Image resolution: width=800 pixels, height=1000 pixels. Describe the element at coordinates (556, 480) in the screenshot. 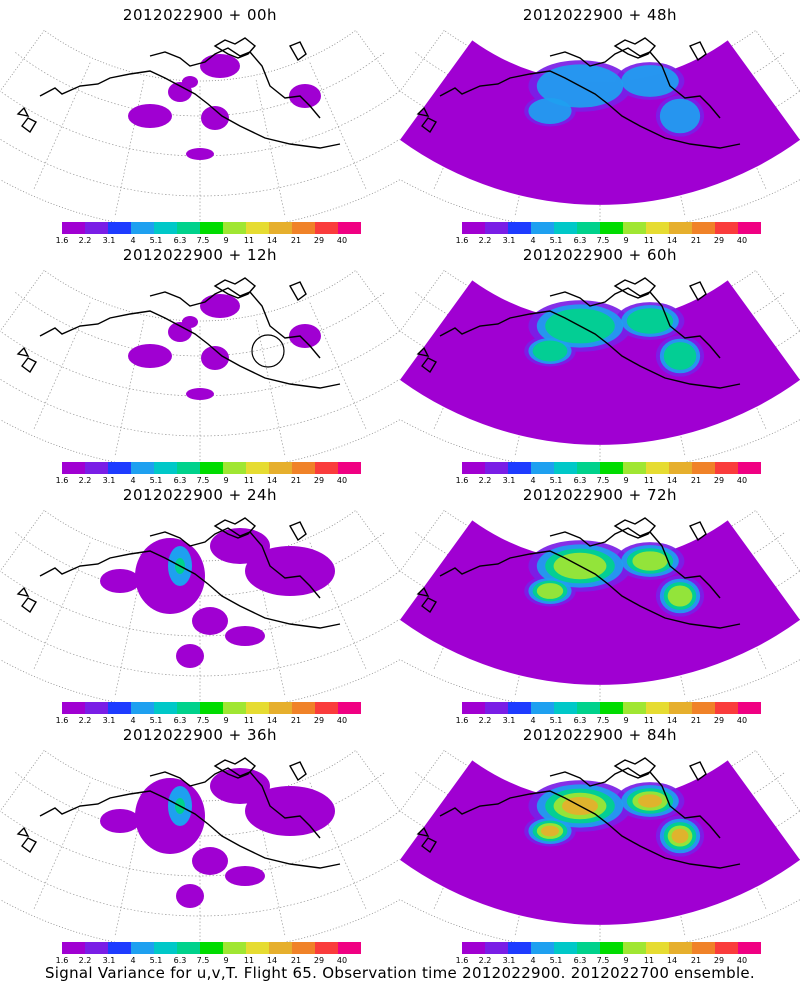

I see `colorbar-tick-label: 5.1` at that location.